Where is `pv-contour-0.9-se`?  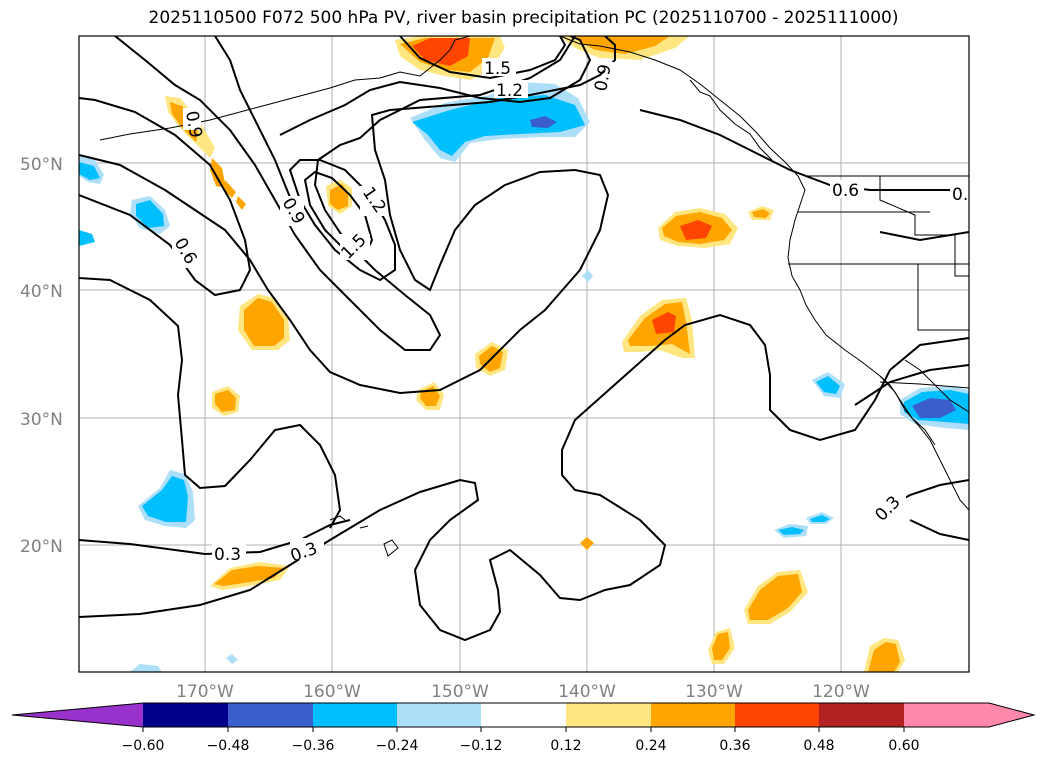 pv-contour-0.9-se is located at coordinates (911, 385).